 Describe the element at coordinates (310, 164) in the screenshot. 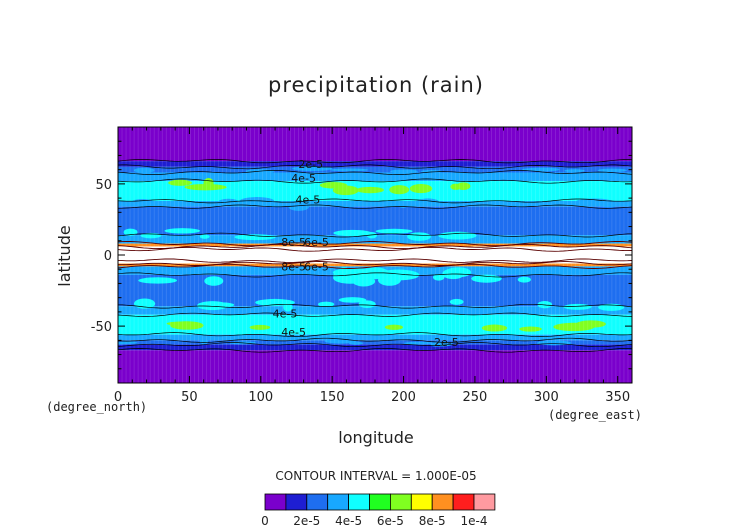

I see `contour-label-0: 2e-5` at that location.